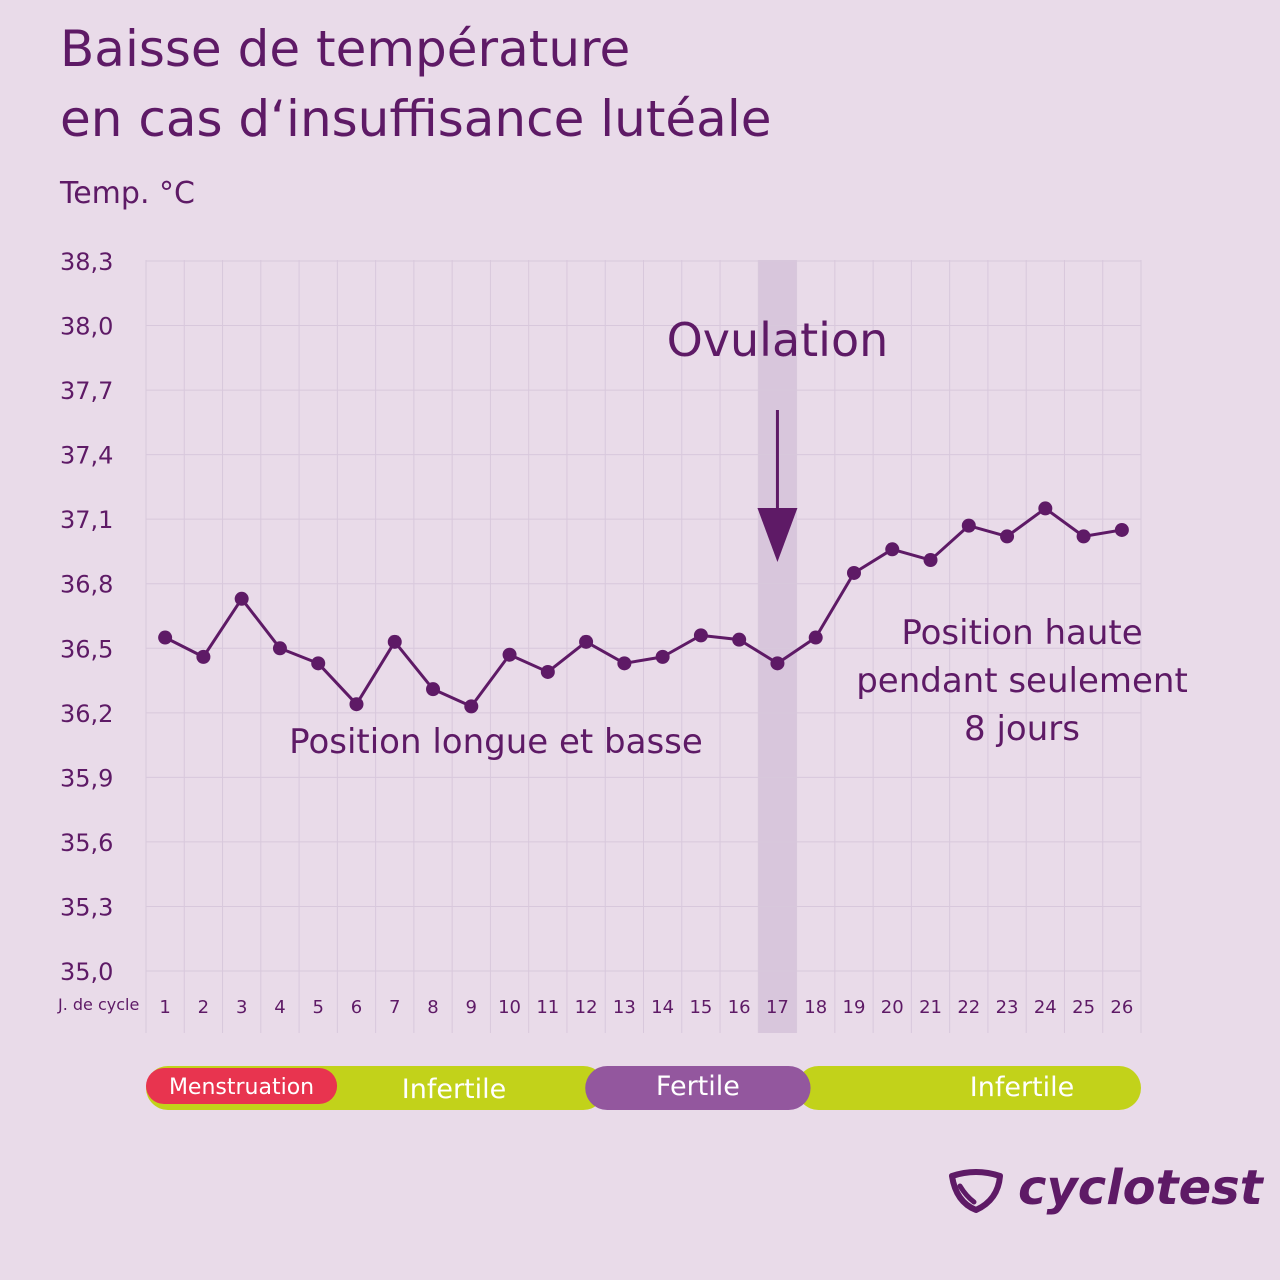 This screenshot has width=1280, height=1280. Describe the element at coordinates (86, 585) in the screenshot. I see `y-tick-label: 36,8` at that location.